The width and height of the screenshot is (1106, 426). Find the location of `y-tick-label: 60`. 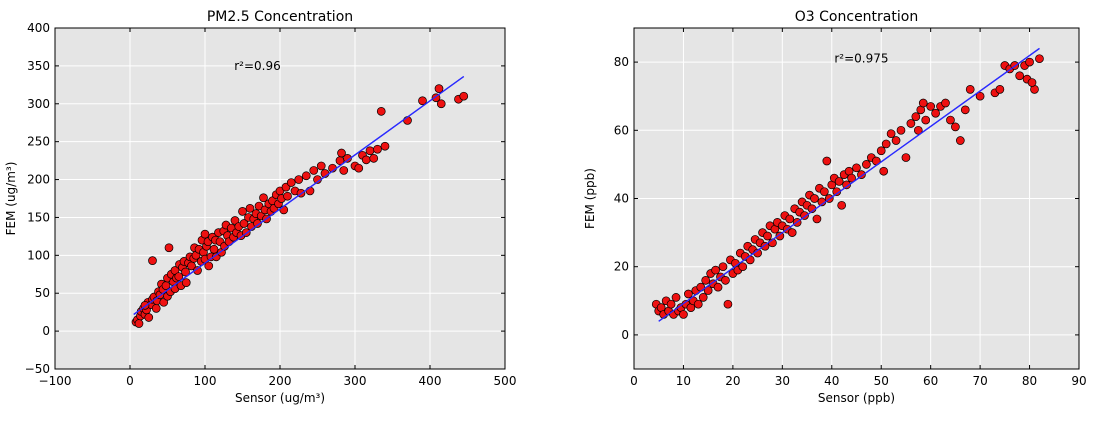

y-tick-label: 60 is located at coordinates (621, 130).